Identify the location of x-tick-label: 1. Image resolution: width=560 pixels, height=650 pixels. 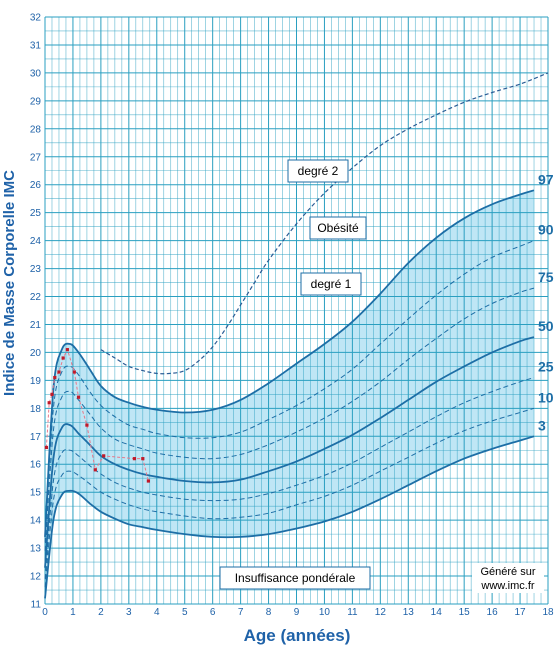
(73, 612).